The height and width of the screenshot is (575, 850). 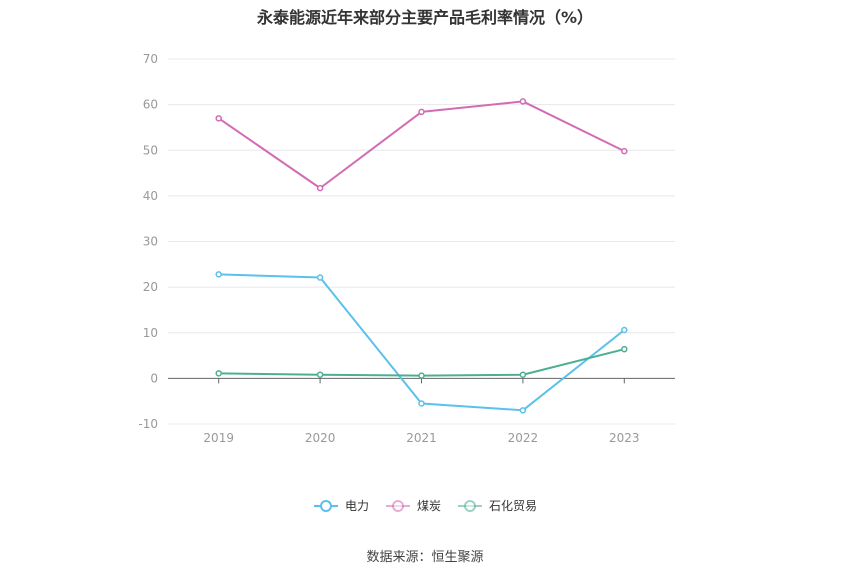 I want to click on y-tick-label: 0, so click(x=154, y=378).